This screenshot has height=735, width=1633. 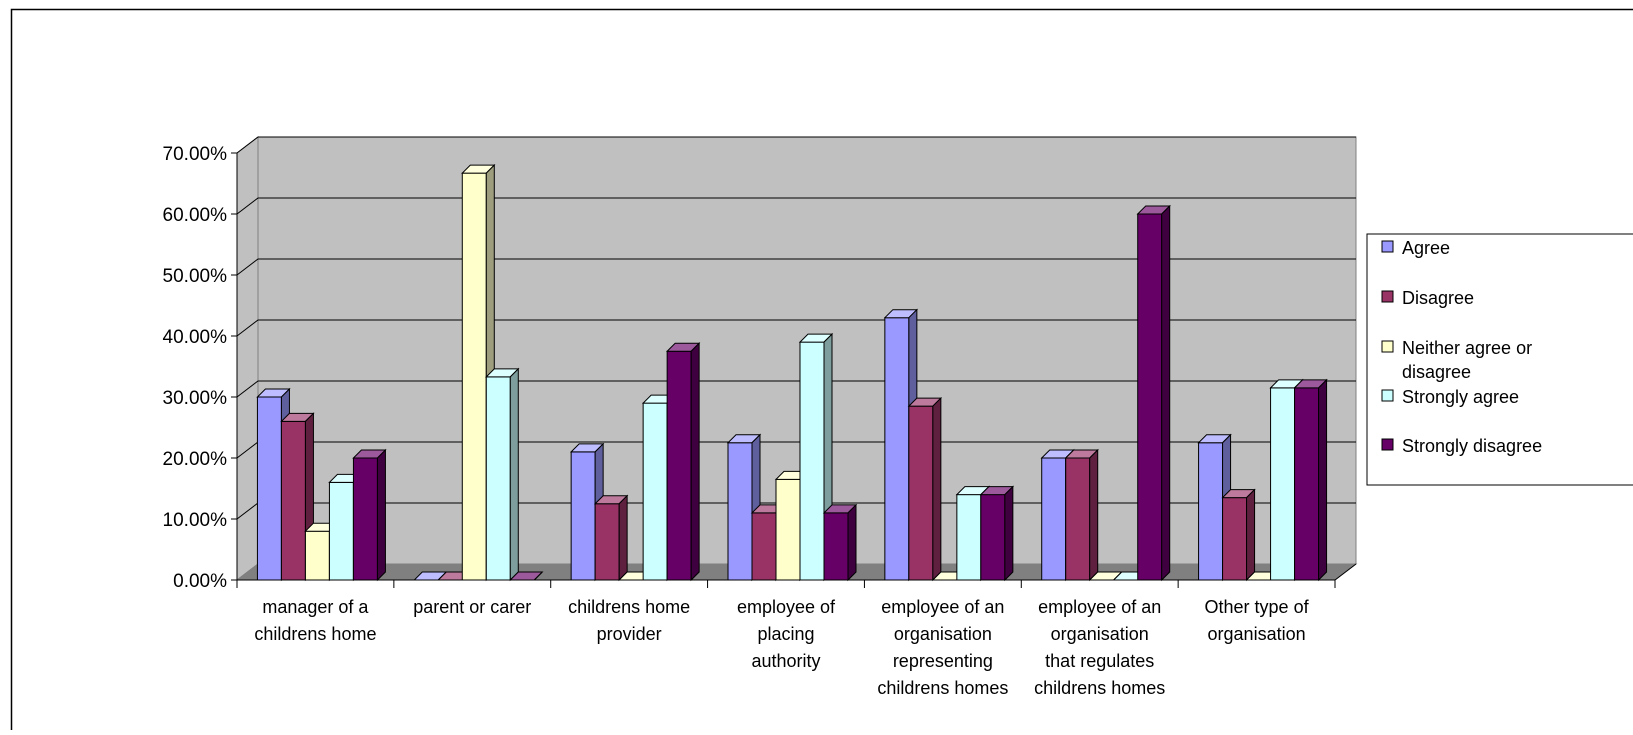 What do you see at coordinates (785, 661) in the screenshot?
I see `x-category-label: authority` at bounding box center [785, 661].